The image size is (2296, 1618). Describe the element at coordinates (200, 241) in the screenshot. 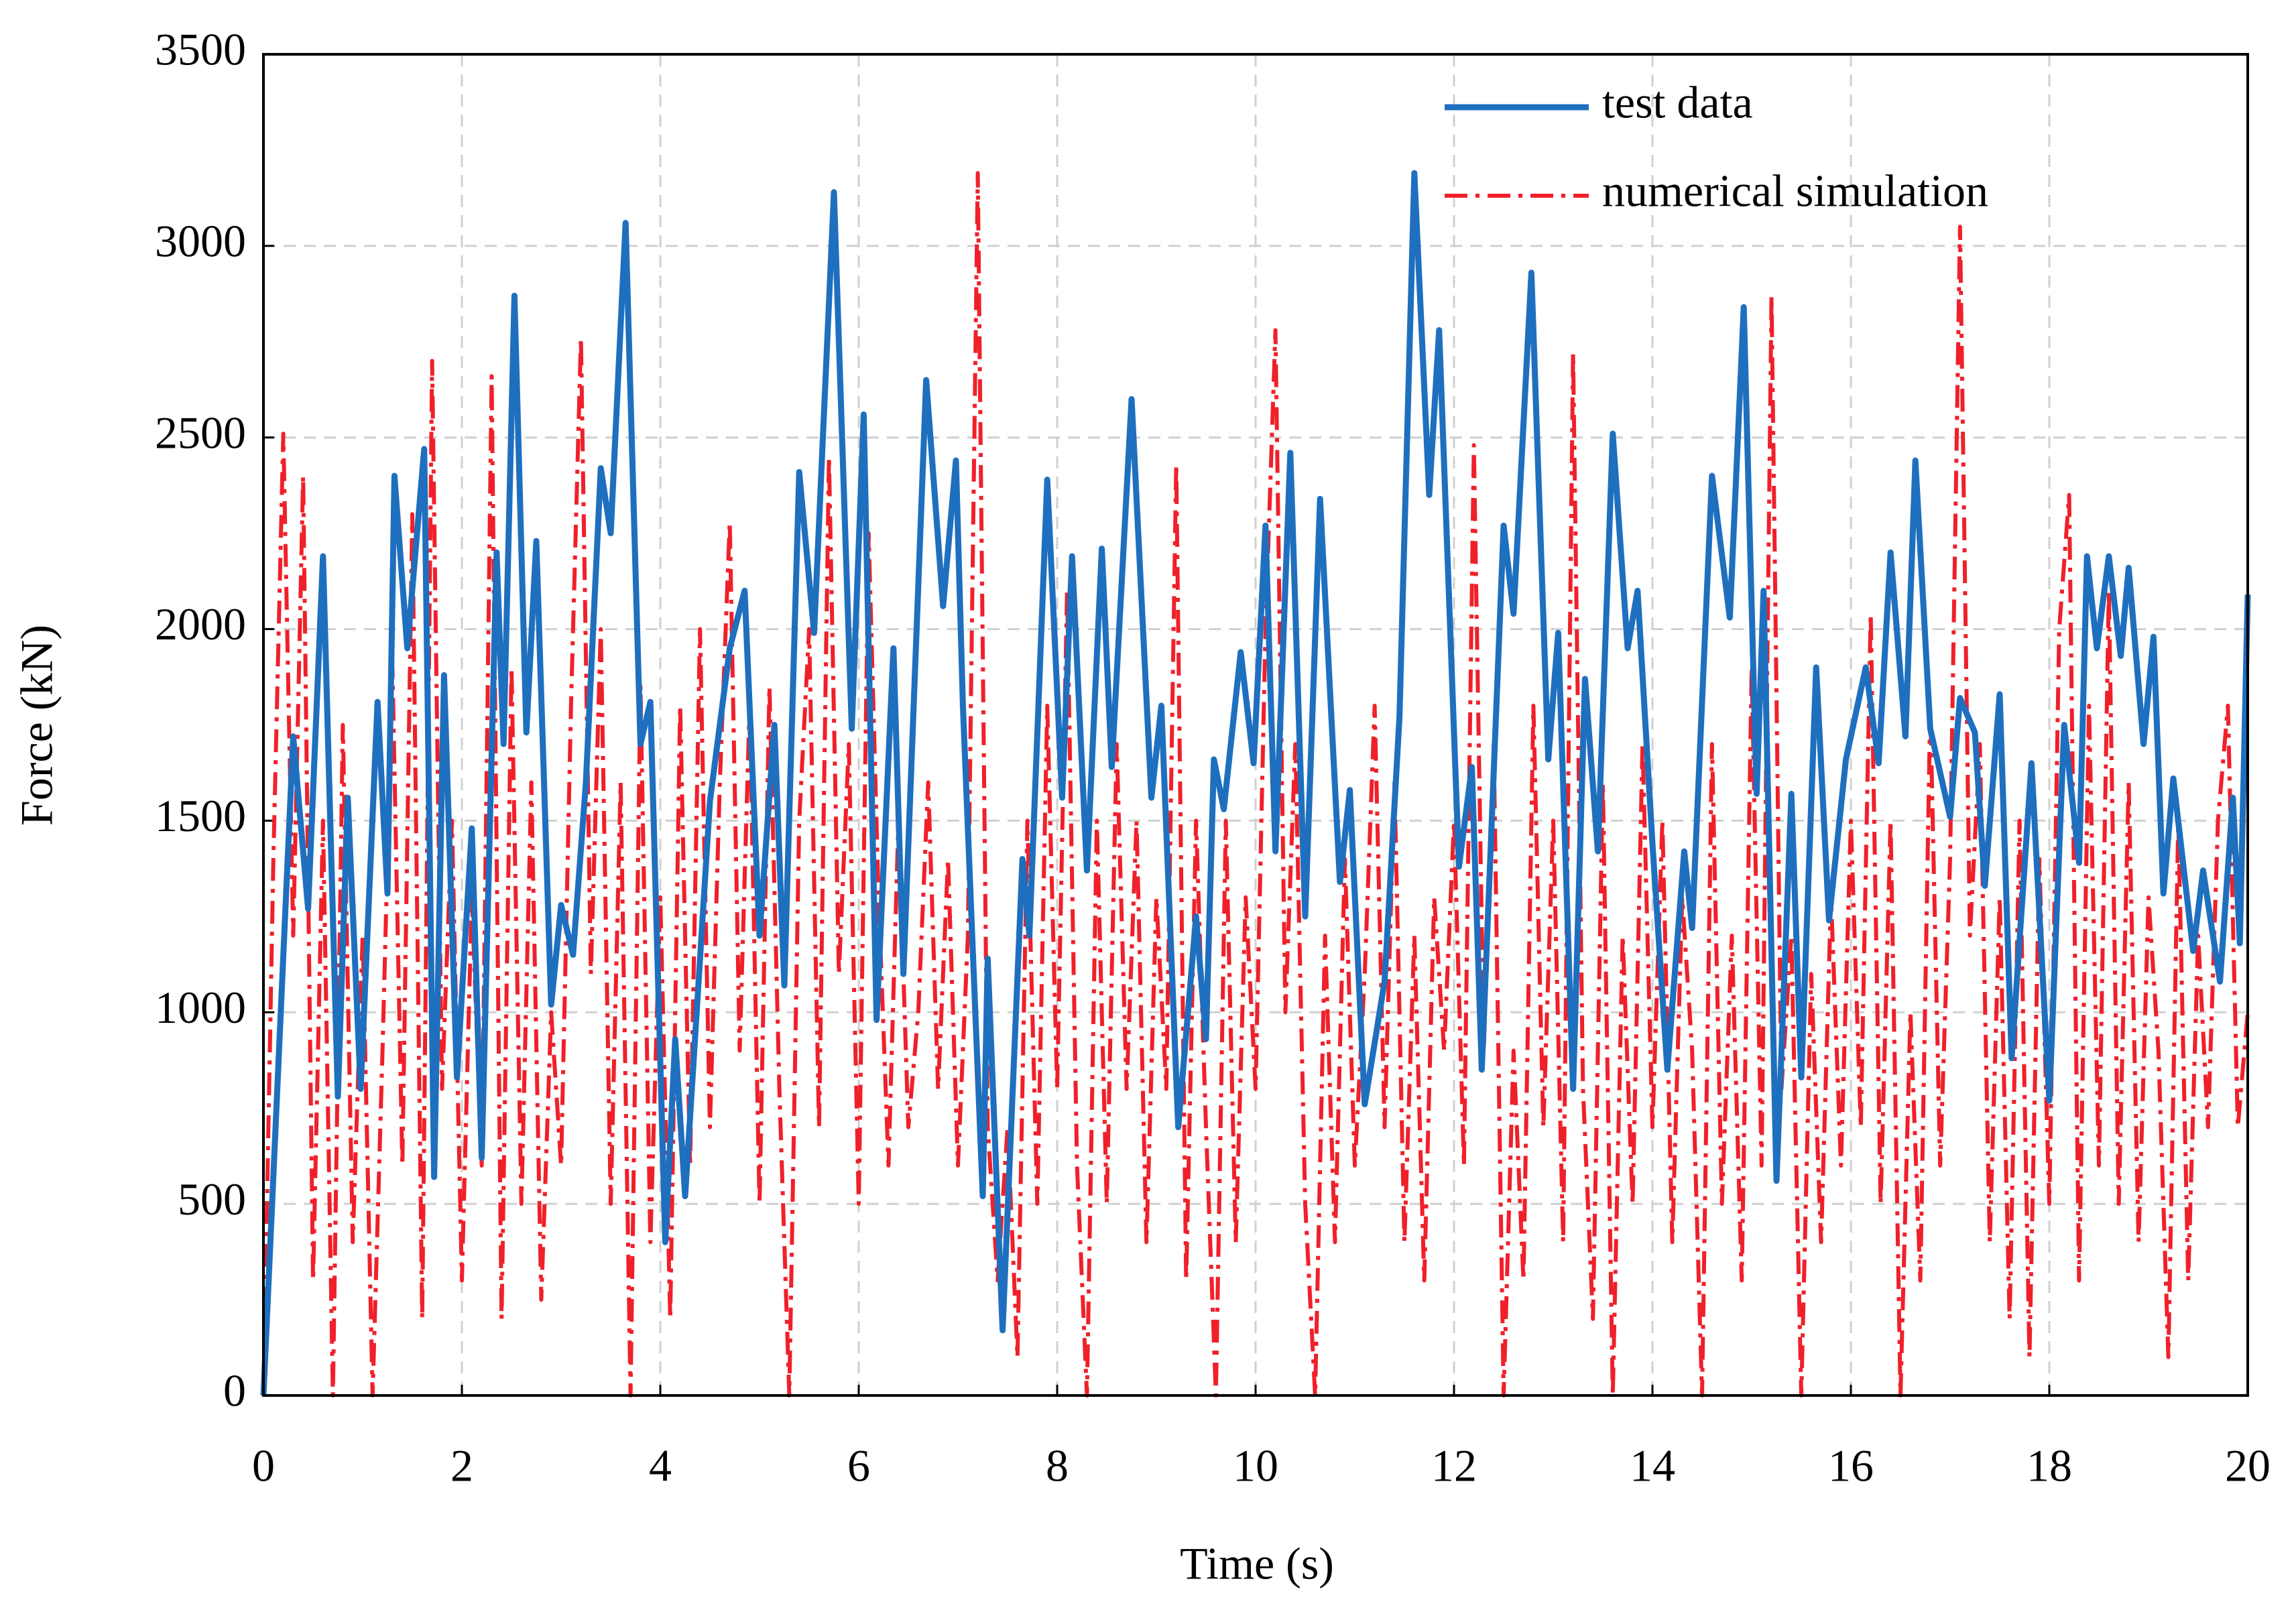

I see `y-tick-label: 3000` at that location.